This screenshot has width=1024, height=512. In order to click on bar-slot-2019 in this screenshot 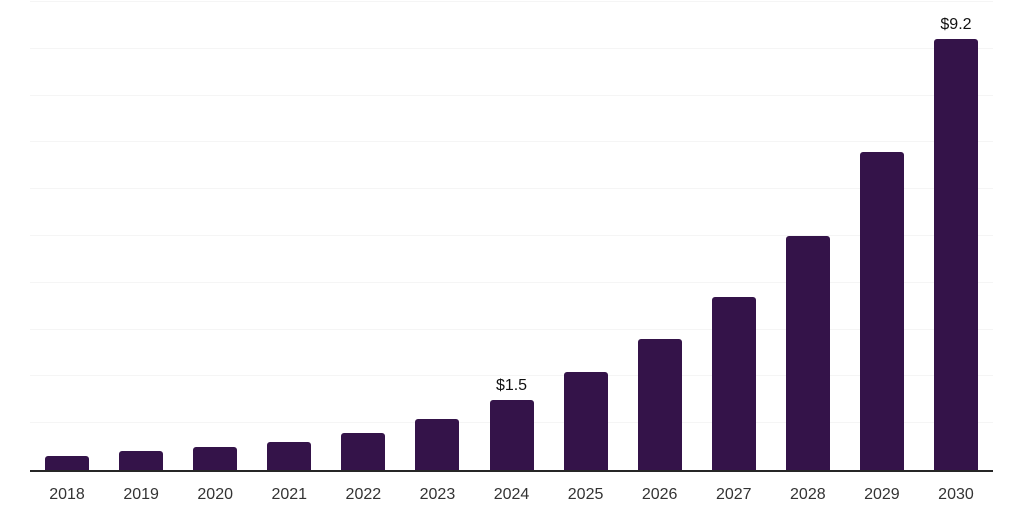, I will do `click(141, 236)`.